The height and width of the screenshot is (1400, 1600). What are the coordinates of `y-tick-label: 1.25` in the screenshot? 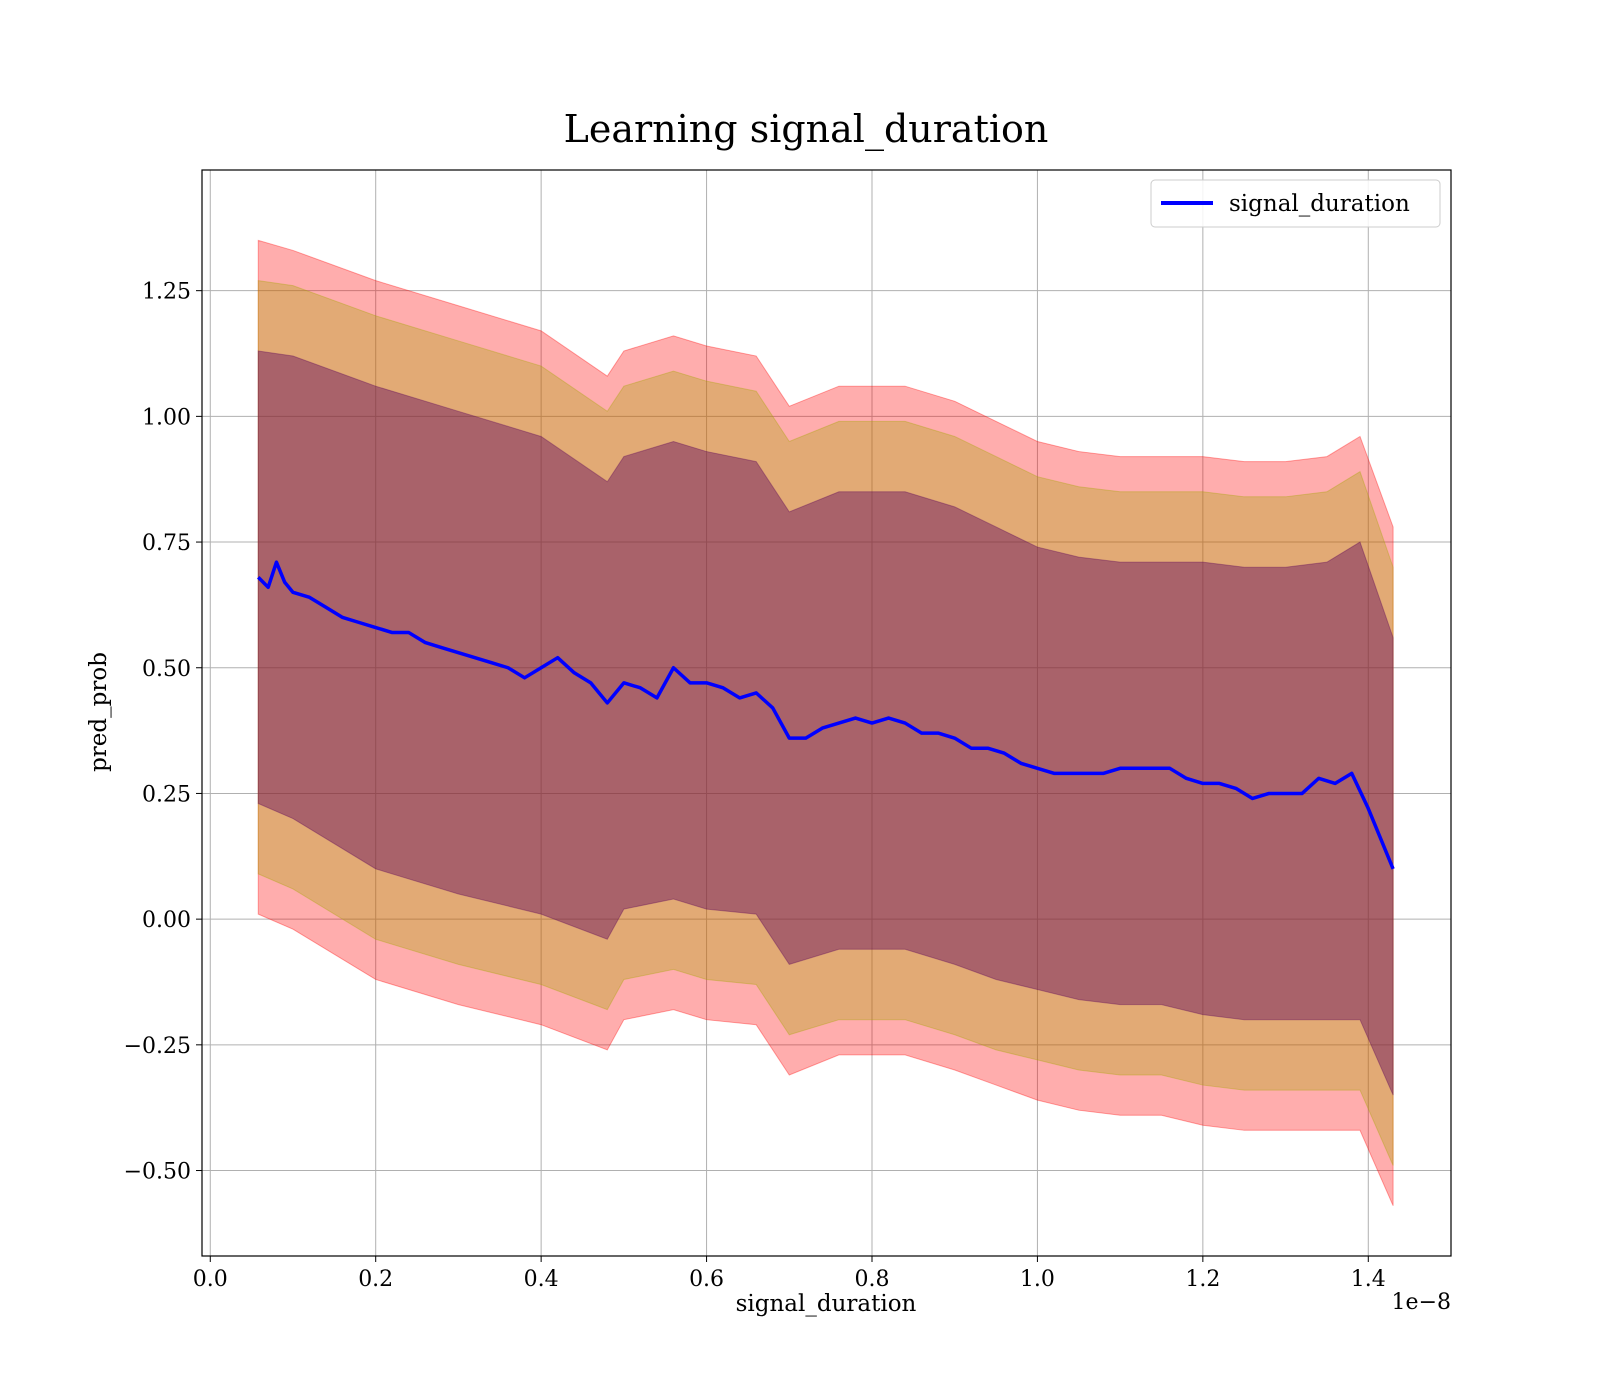 It's located at (166, 292).